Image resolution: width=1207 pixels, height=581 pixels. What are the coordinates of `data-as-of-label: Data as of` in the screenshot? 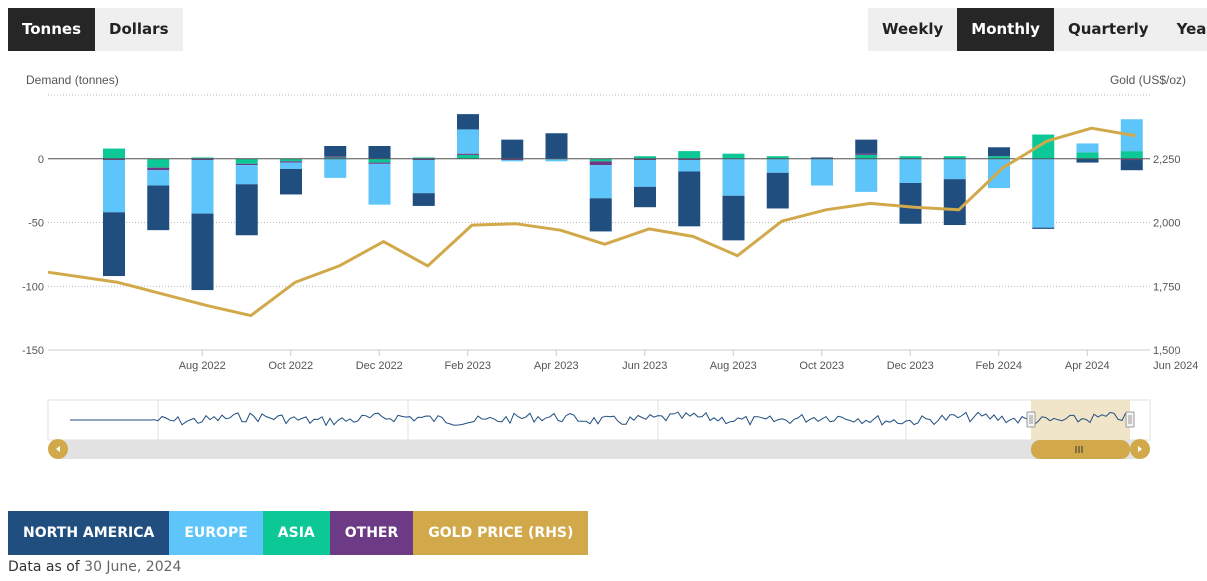 It's located at (44, 567).